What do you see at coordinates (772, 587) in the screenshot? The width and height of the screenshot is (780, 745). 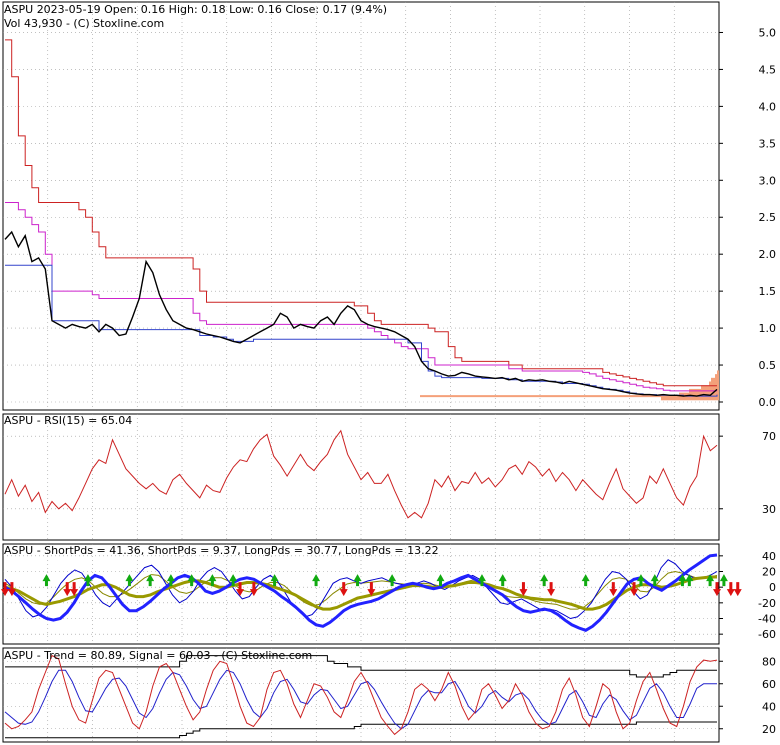 I see `y-tick-label: 0` at bounding box center [772, 587].